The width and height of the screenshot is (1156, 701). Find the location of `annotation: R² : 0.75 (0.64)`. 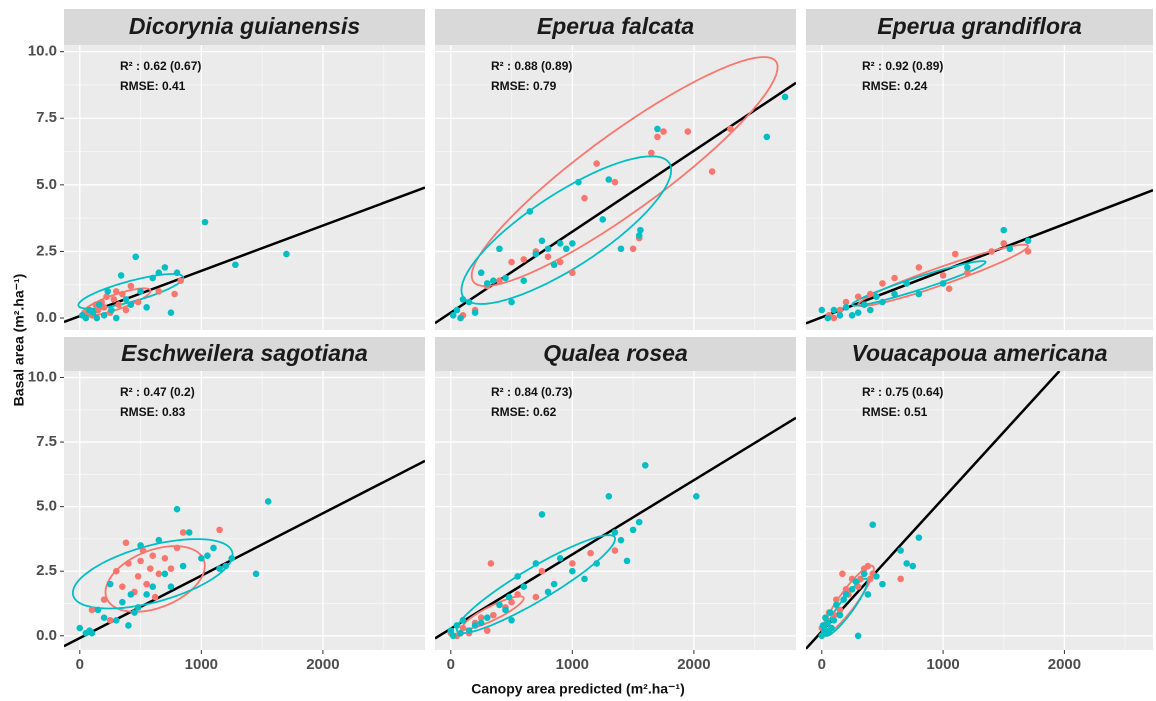

annotation: R² : 0.75 (0.64) is located at coordinates (902, 392).